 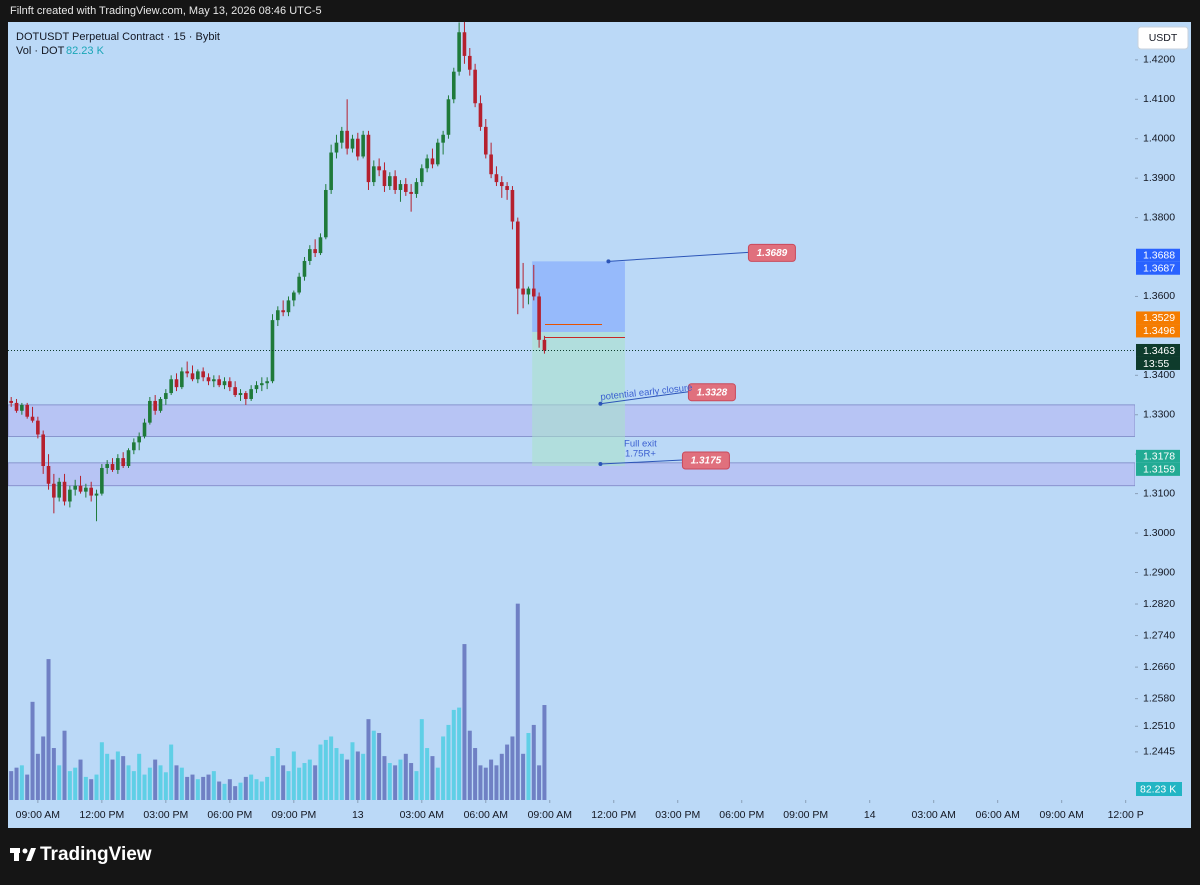 What do you see at coordinates (40, 51) in the screenshot?
I see `volume-legend: Vol · DOT` at bounding box center [40, 51].